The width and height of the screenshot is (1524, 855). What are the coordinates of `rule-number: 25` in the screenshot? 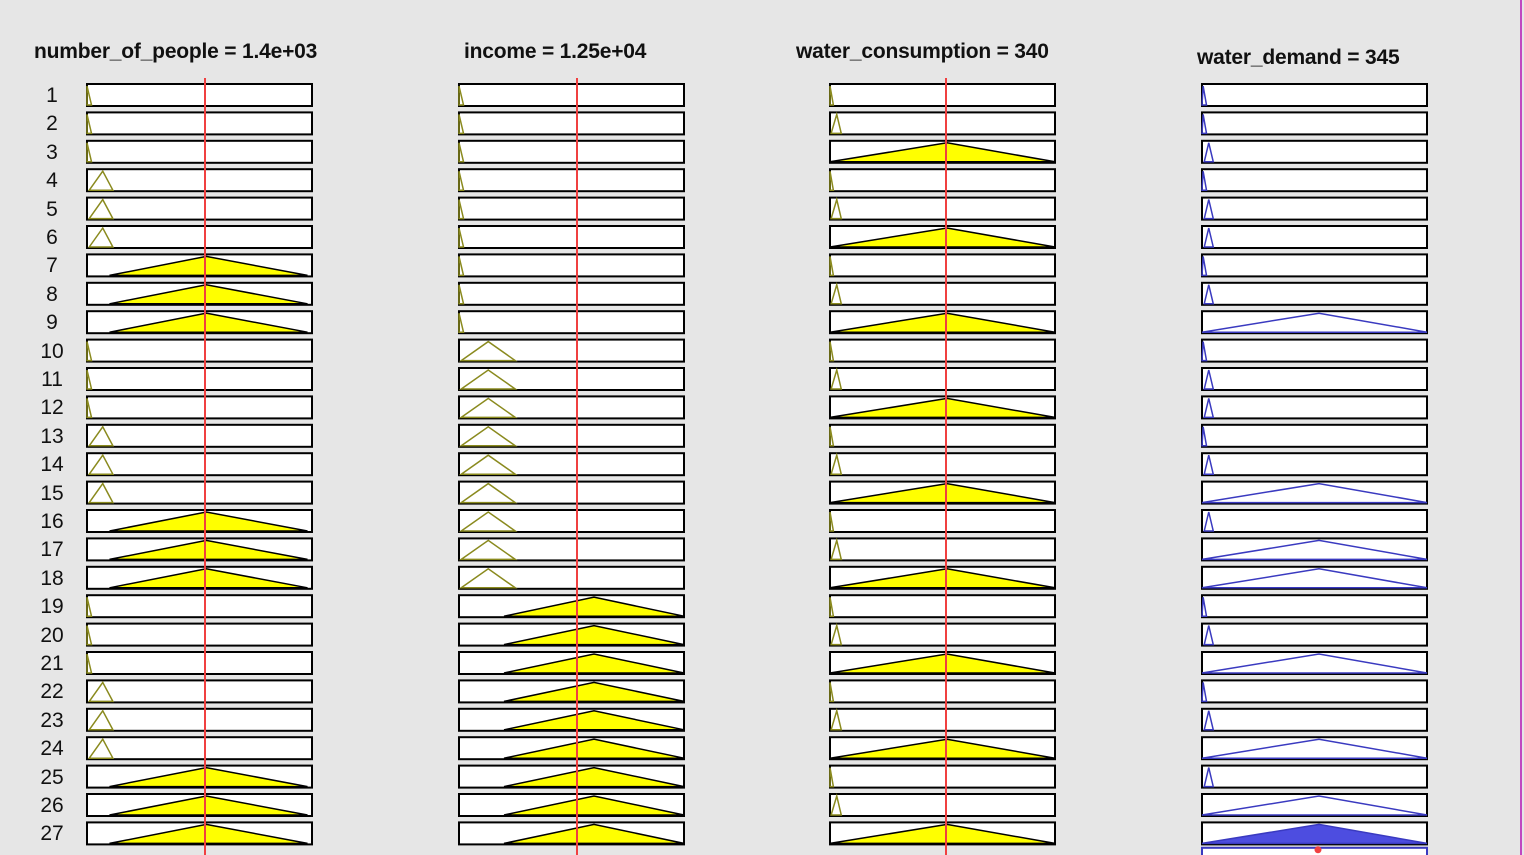 It's located at (52, 777).